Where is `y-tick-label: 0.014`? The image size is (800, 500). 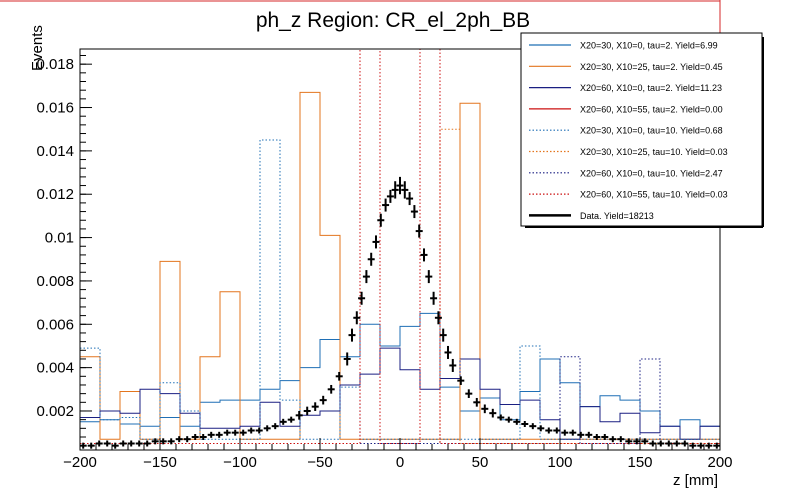
y-tick-label: 0.014 is located at coordinates (55, 151).